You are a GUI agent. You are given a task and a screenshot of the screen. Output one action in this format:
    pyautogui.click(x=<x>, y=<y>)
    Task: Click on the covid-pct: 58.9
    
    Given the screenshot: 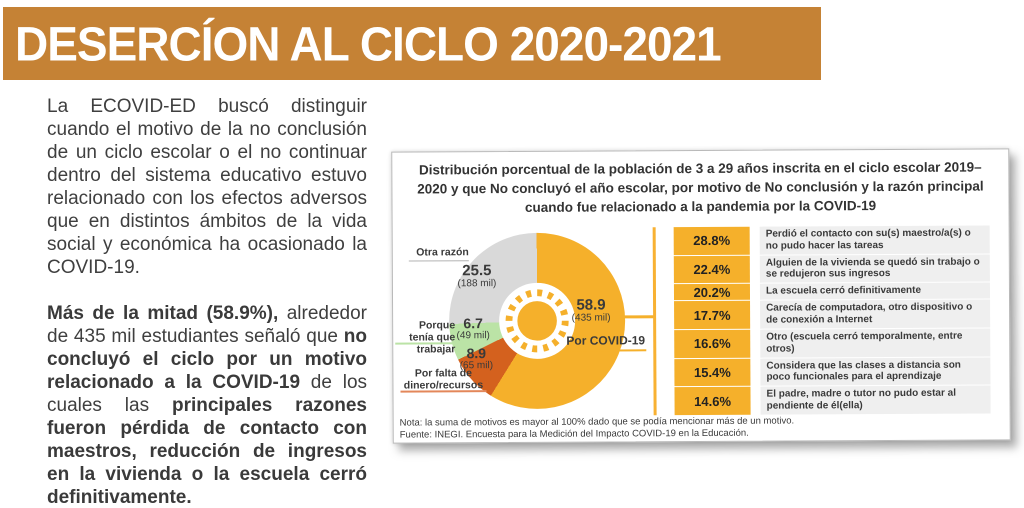 What is the action you would take?
    pyautogui.click(x=591, y=305)
    